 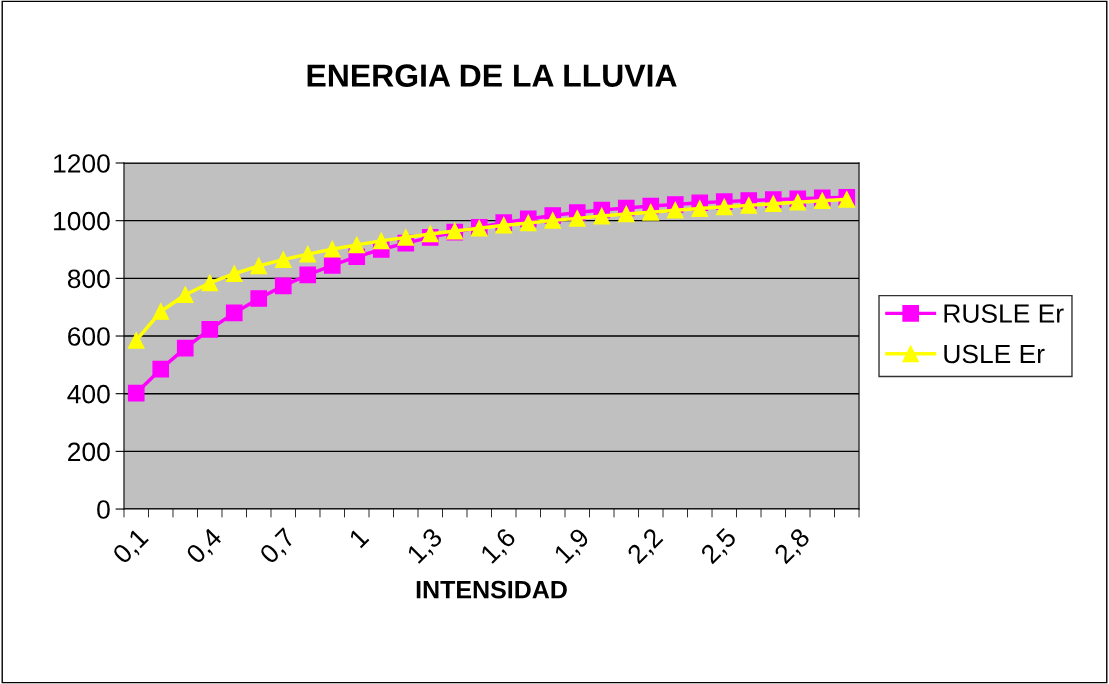 I want to click on x-tick-label: 2,8, so click(x=793, y=547).